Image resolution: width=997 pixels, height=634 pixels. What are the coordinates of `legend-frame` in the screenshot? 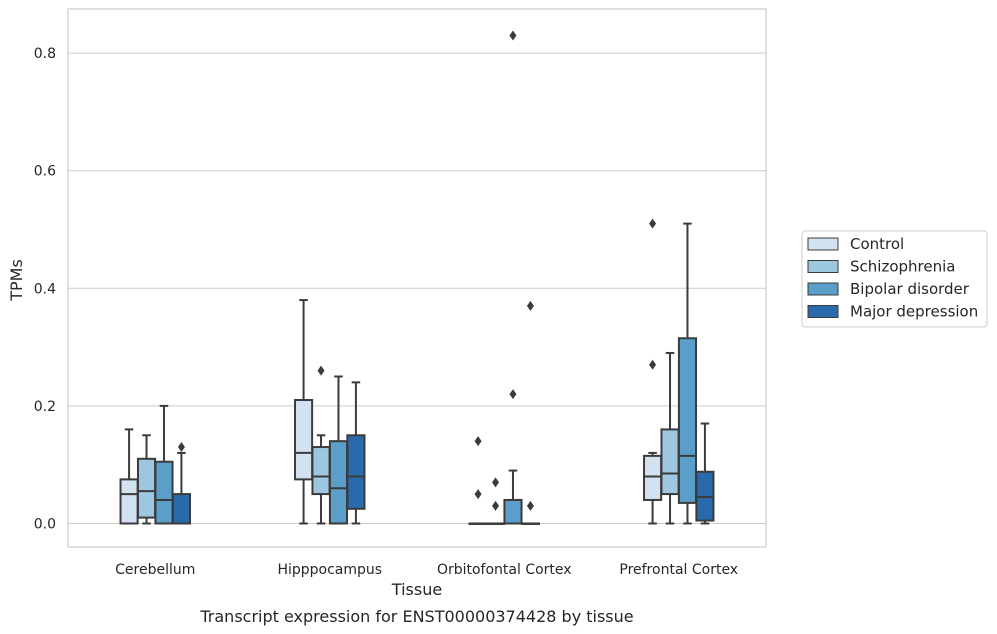 It's located at (894, 279).